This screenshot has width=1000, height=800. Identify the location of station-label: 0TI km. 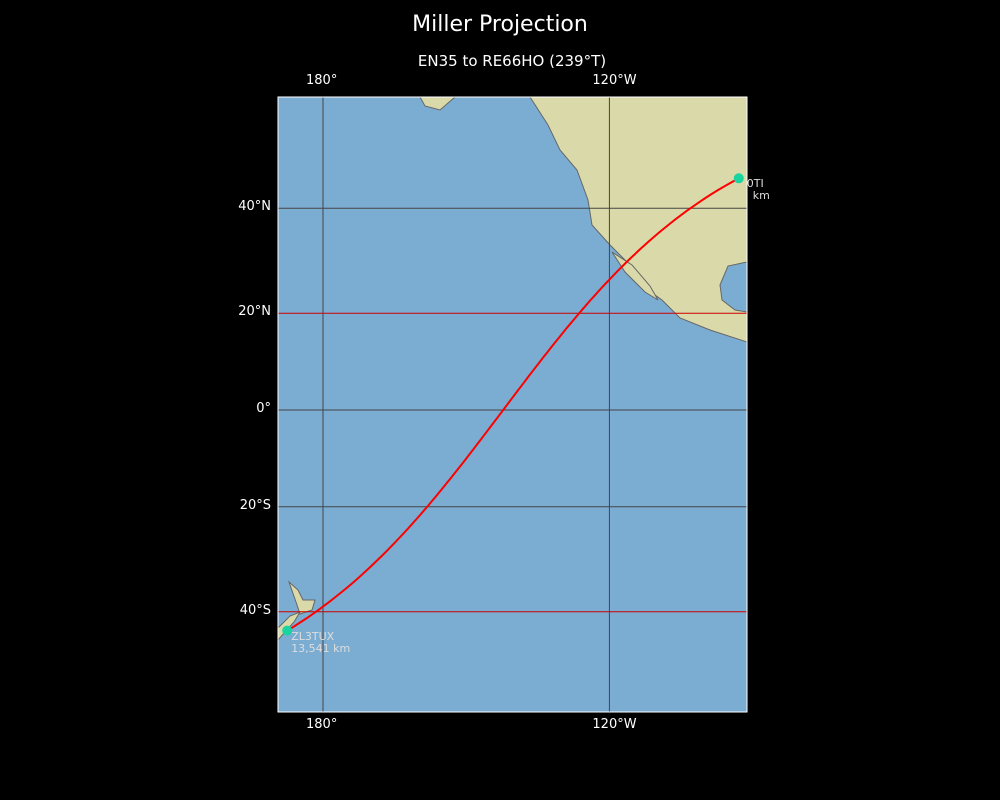
(758, 190).